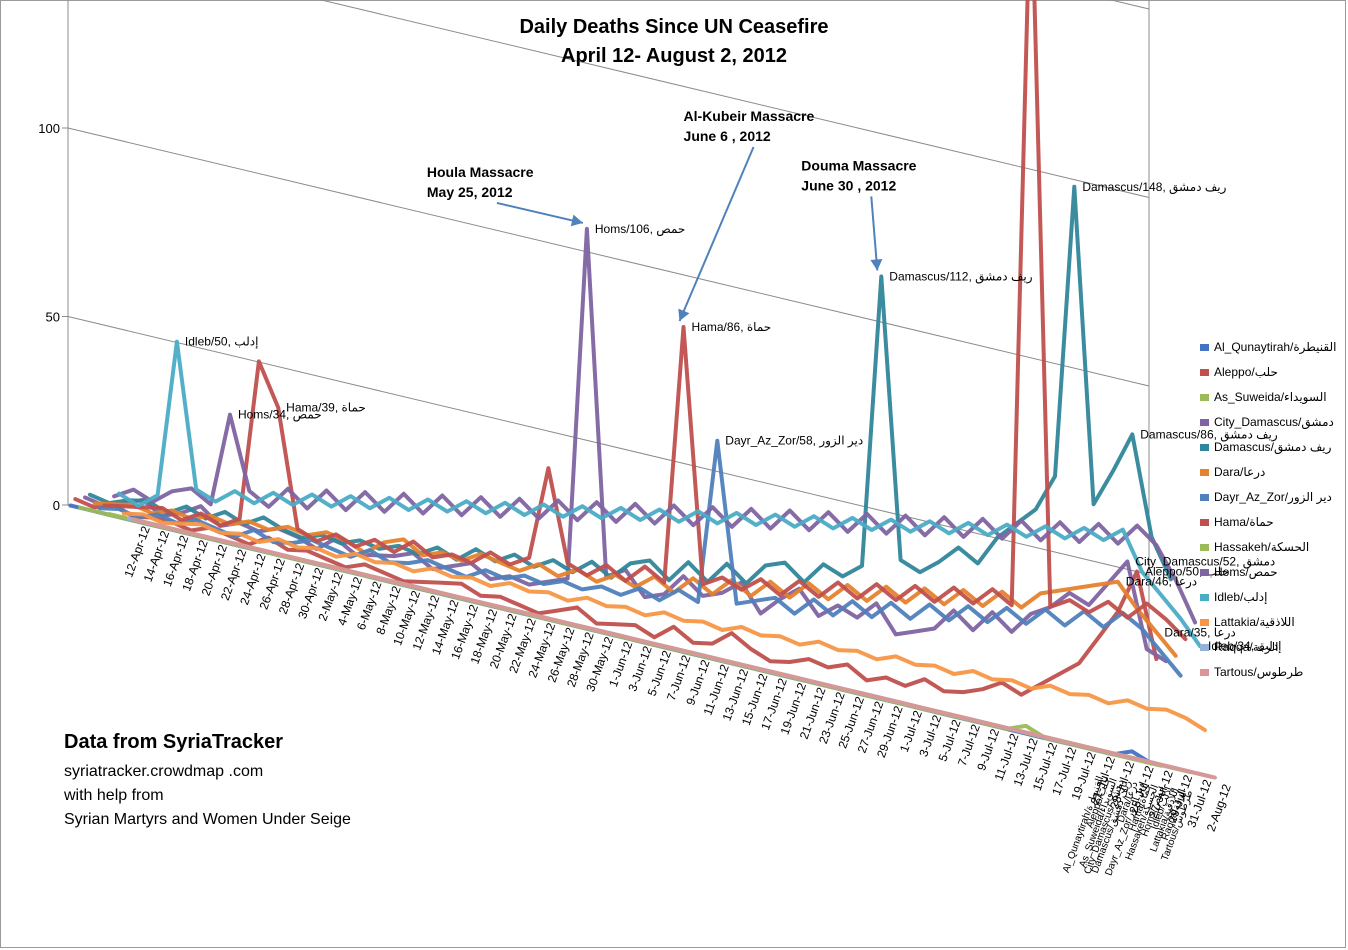 This screenshot has height=950, width=1348. I want to click on data-label: Dara/35, درعا, so click(1199, 632).